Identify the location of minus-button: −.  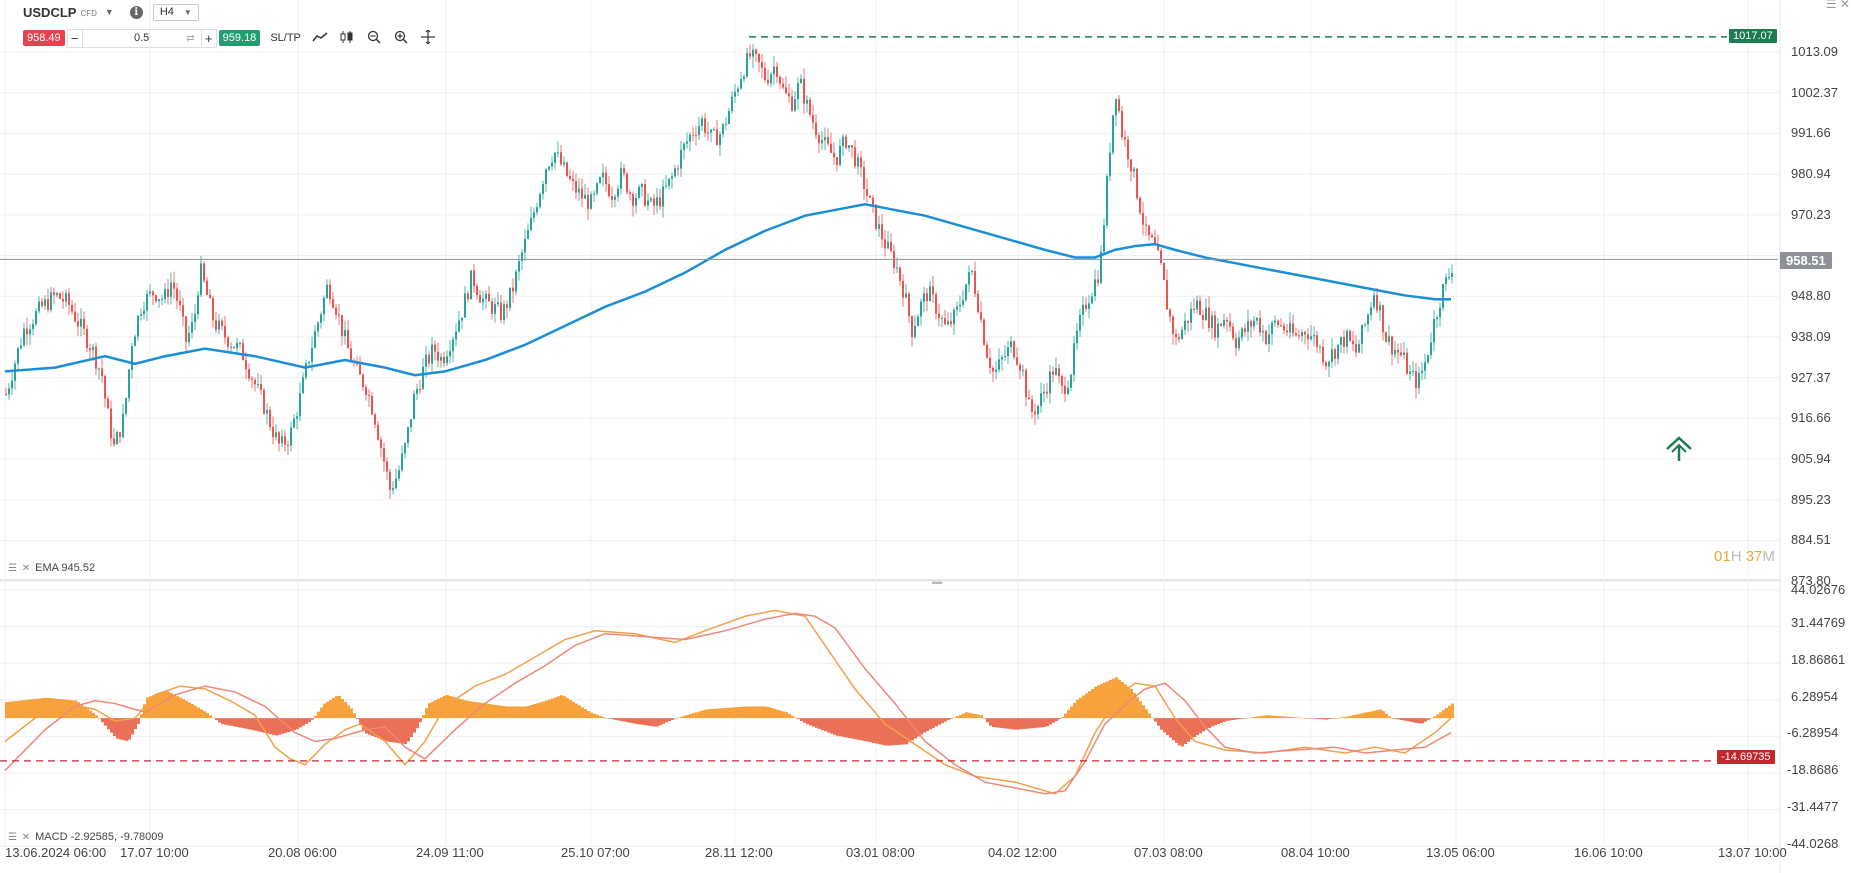
(74, 38).